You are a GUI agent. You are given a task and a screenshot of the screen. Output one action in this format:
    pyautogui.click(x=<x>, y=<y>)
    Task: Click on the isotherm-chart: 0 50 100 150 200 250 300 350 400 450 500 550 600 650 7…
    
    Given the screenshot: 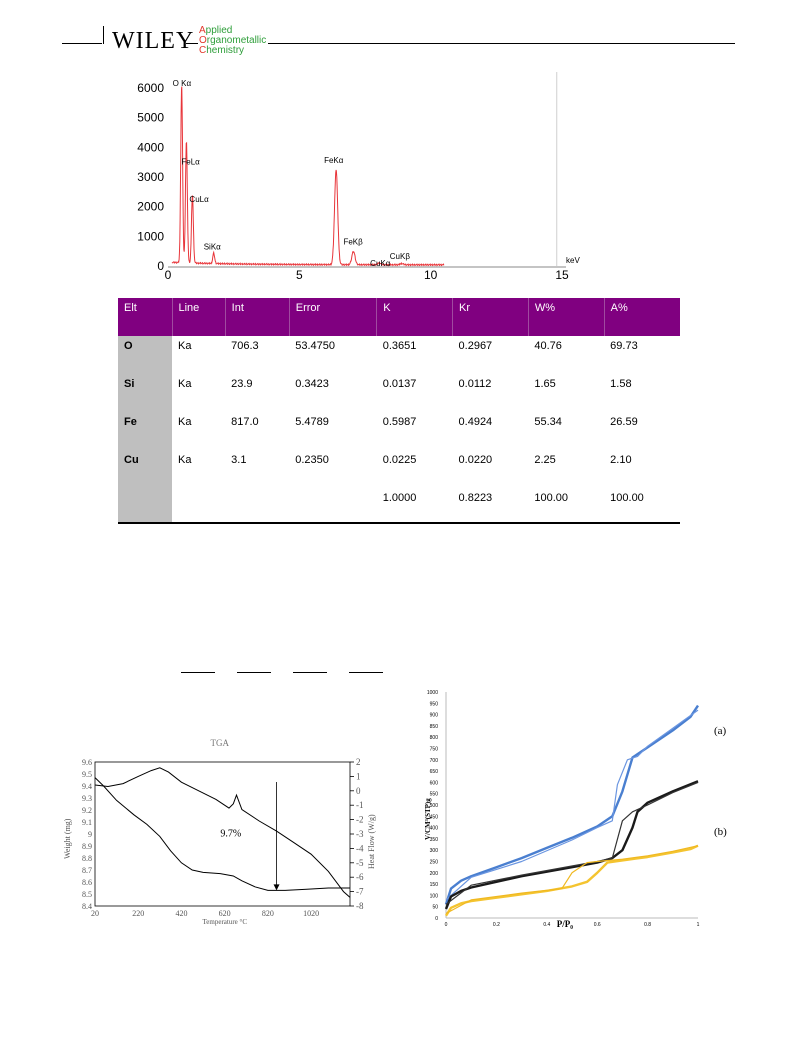 What is the action you would take?
    pyautogui.click(x=575, y=809)
    